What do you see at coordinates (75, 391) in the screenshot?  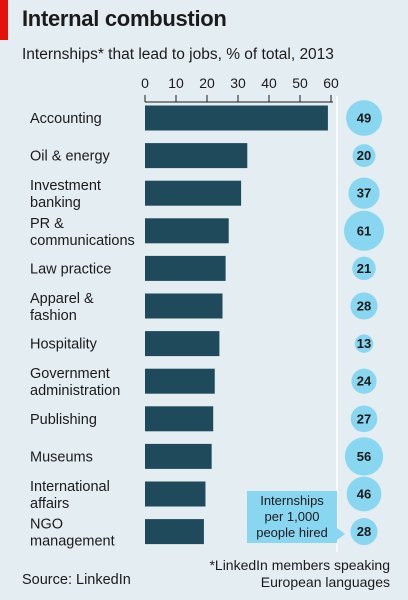 I see `category-label-line: administration` at bounding box center [75, 391].